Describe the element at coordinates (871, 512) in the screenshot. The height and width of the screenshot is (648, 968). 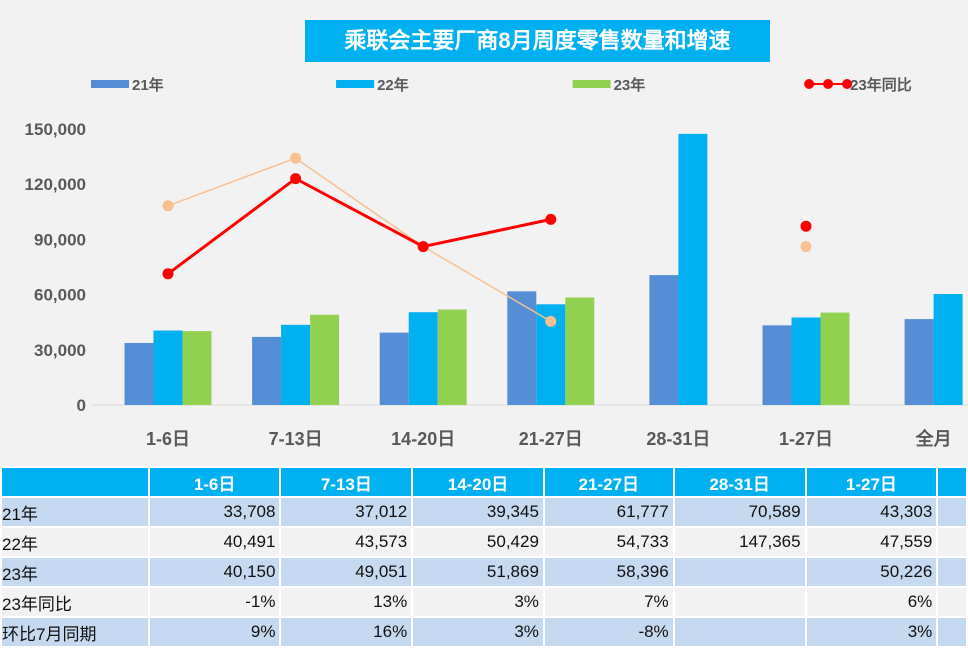
I see `table-cell: 43,303` at that location.